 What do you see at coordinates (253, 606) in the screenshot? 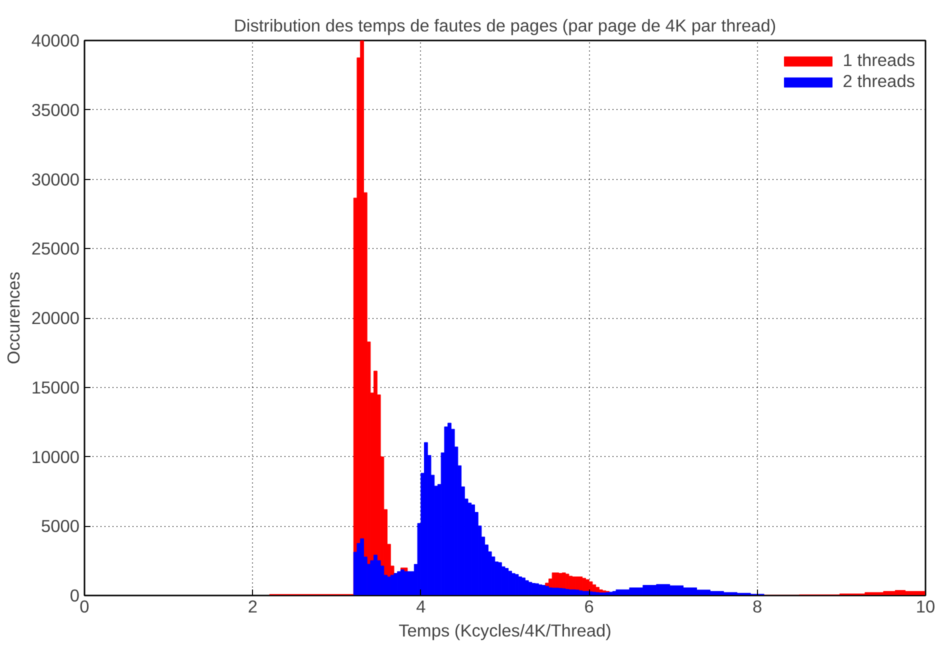
I see `x-tick-label: 2` at bounding box center [253, 606].